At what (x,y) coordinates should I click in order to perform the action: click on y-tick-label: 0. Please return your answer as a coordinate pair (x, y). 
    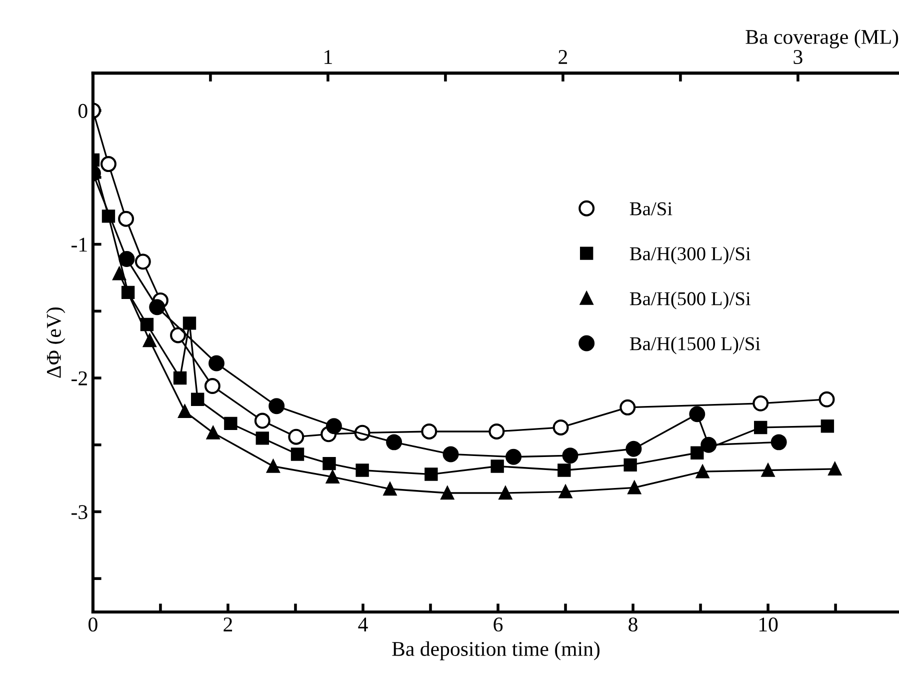
    Looking at the image, I should click on (83, 111).